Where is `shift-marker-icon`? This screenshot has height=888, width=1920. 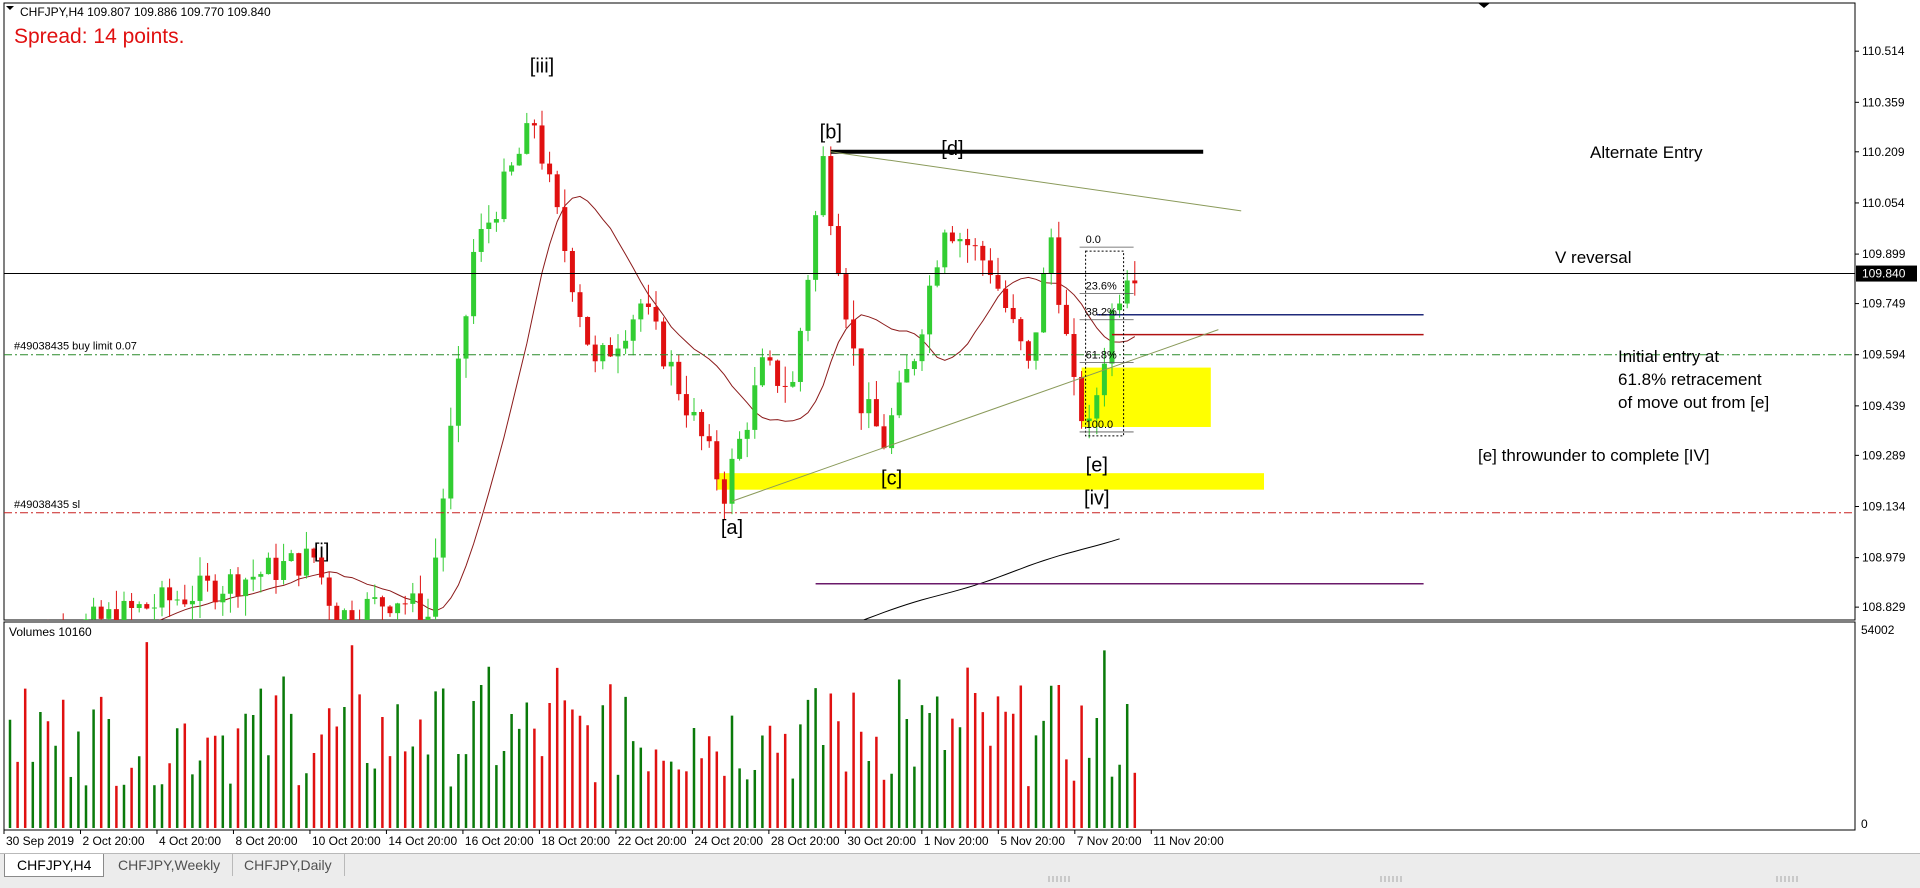
shift-marker-icon is located at coordinates (1484, 5).